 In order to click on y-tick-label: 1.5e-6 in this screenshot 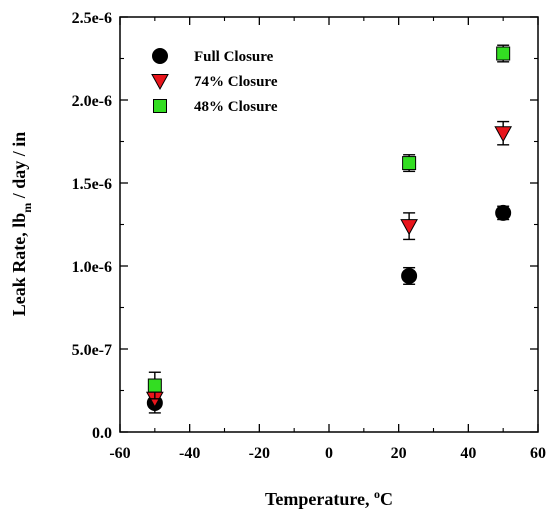, I will do `click(92, 184)`.